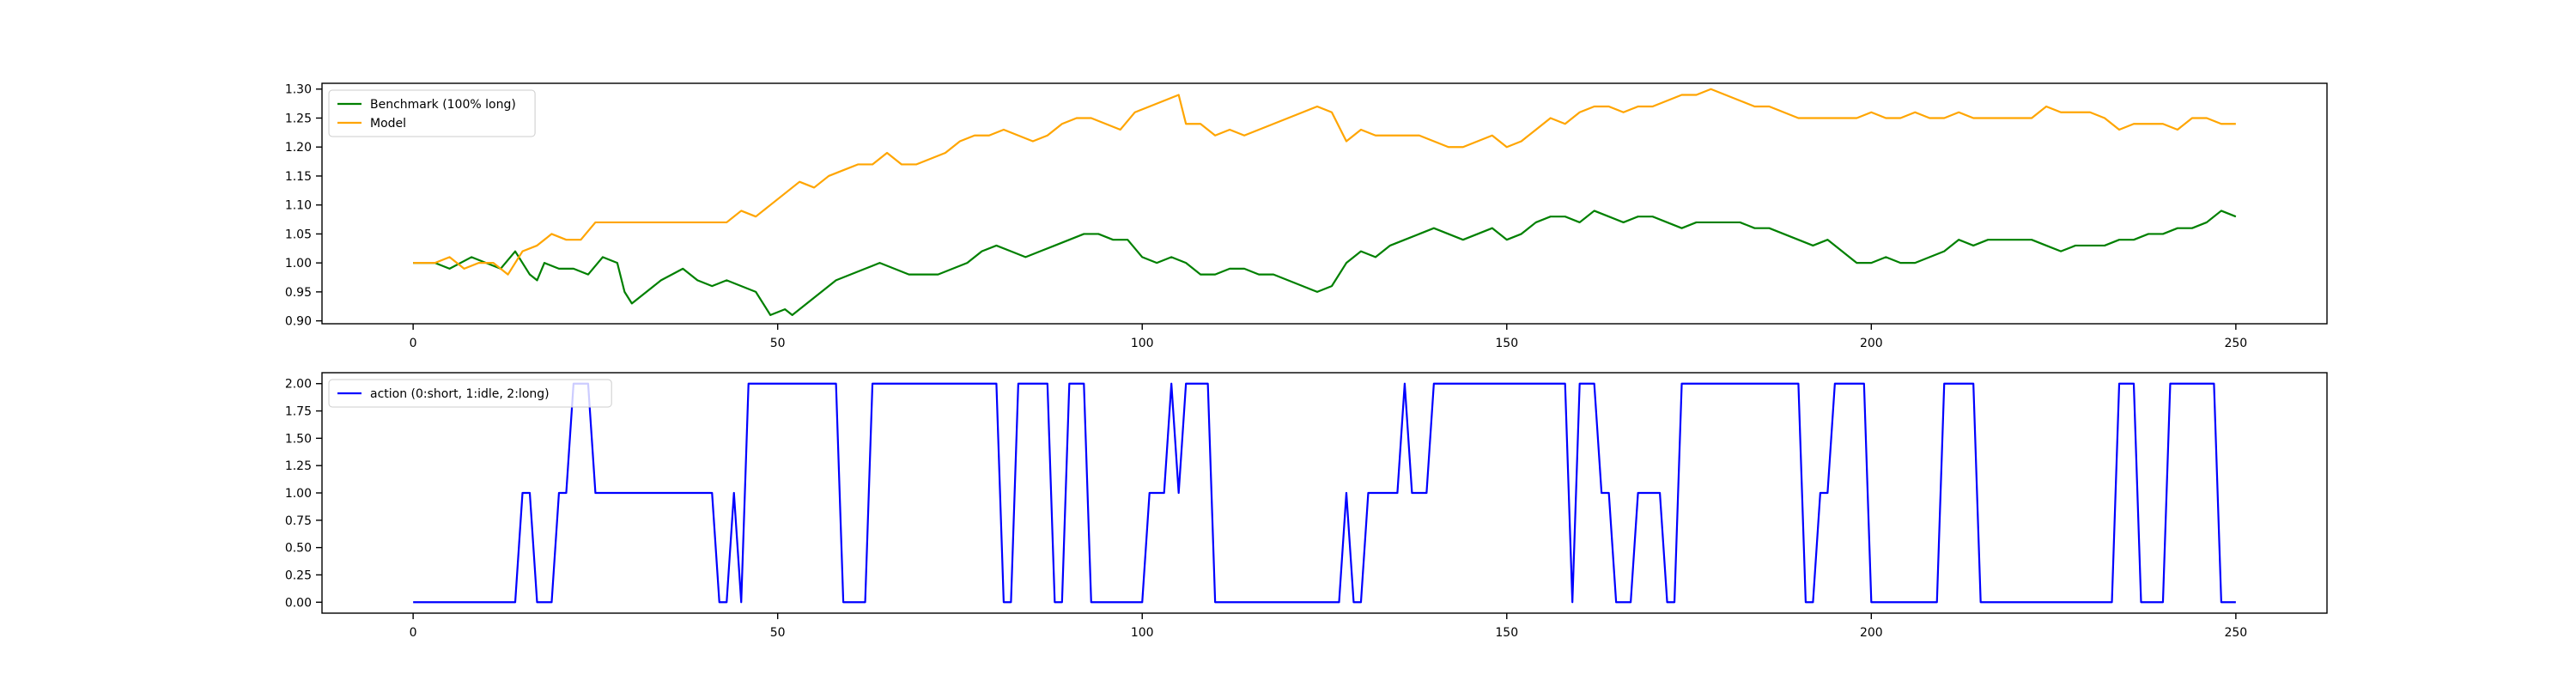 Image resolution: width=2576 pixels, height=687 pixels. What do you see at coordinates (298, 206) in the screenshot?
I see `y-tick-label: 1.10` at bounding box center [298, 206].